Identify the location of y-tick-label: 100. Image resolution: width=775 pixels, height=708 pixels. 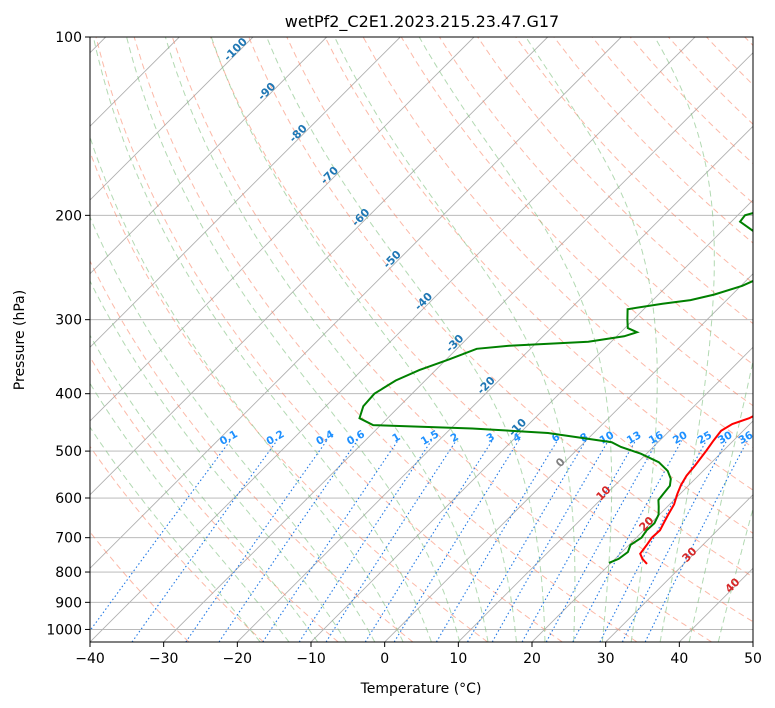
(68, 38).